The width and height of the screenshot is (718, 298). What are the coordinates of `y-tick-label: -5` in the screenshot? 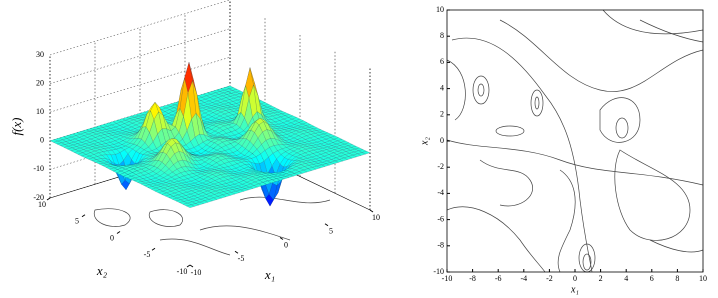 It's located at (147, 254).